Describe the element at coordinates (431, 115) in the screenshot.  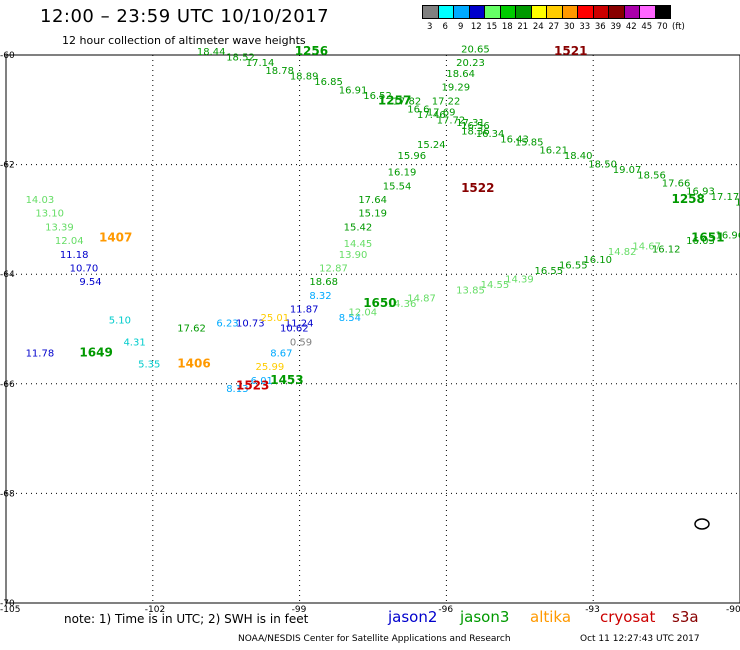
I see `swh-value: 17.46` at that location.